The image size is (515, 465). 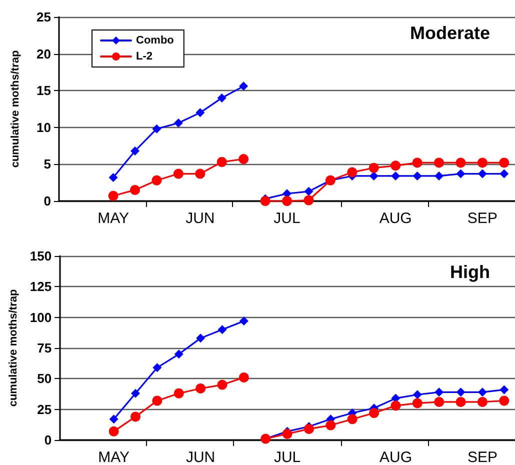 I want to click on chart-title: Moderate, so click(x=450, y=33).